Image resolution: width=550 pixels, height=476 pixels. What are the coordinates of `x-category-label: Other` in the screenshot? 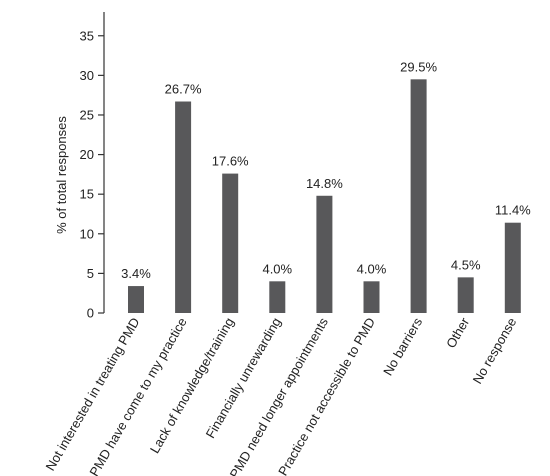 It's located at (458, 332).